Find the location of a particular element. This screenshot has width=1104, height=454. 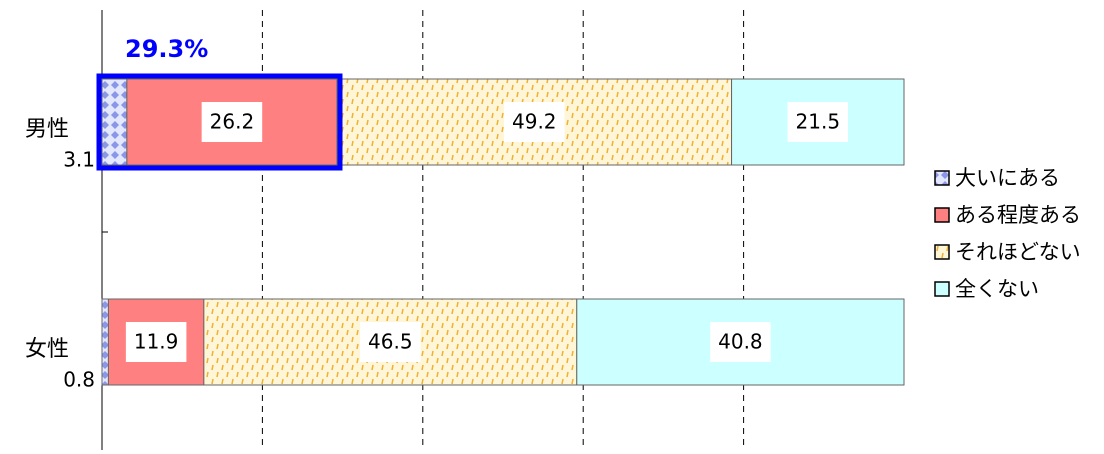

legend-label: 大いにある is located at coordinates (1007, 178).